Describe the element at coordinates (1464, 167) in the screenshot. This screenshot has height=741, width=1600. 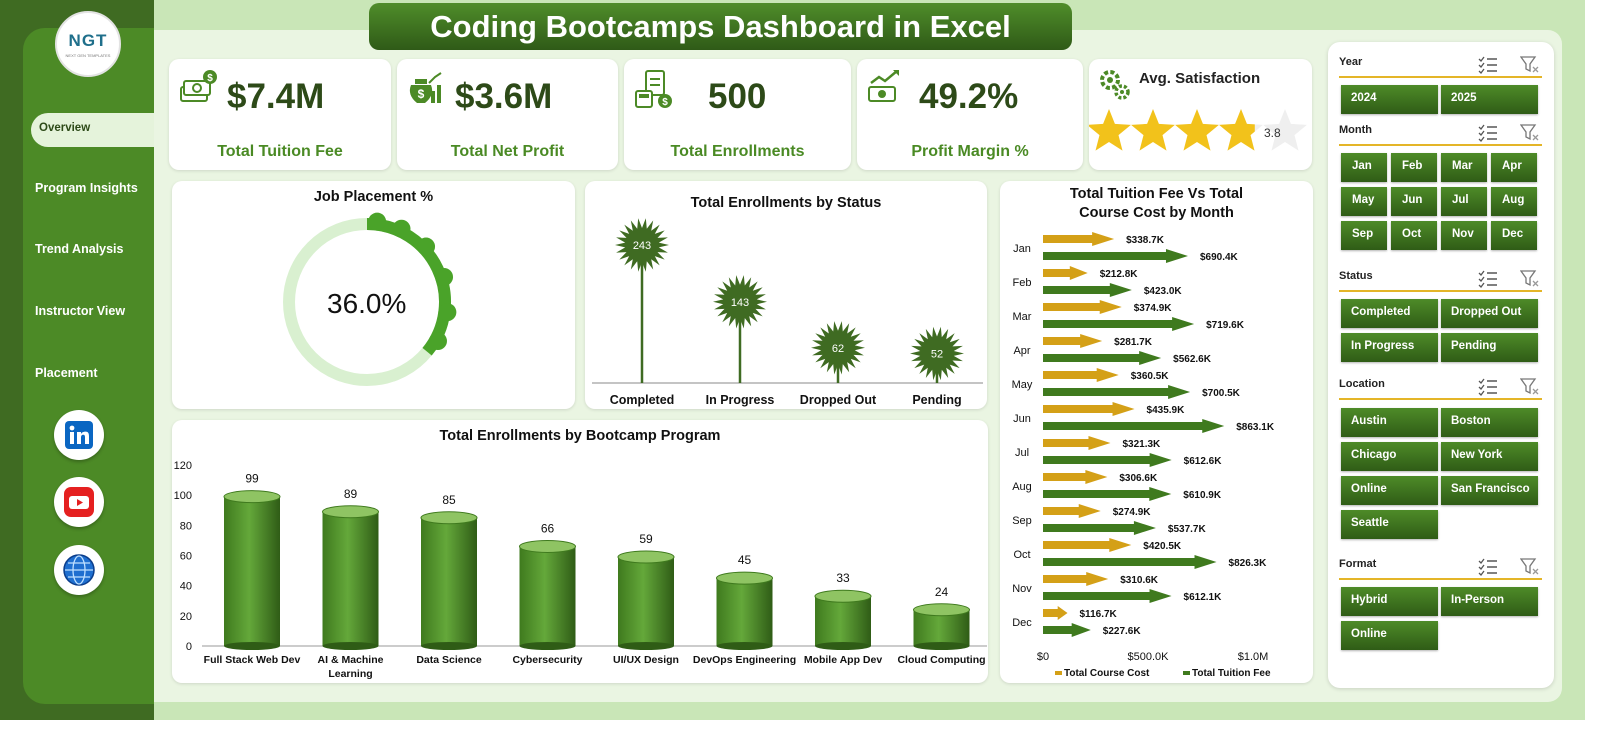
I see `slicer-month-mar: Mar` at that location.